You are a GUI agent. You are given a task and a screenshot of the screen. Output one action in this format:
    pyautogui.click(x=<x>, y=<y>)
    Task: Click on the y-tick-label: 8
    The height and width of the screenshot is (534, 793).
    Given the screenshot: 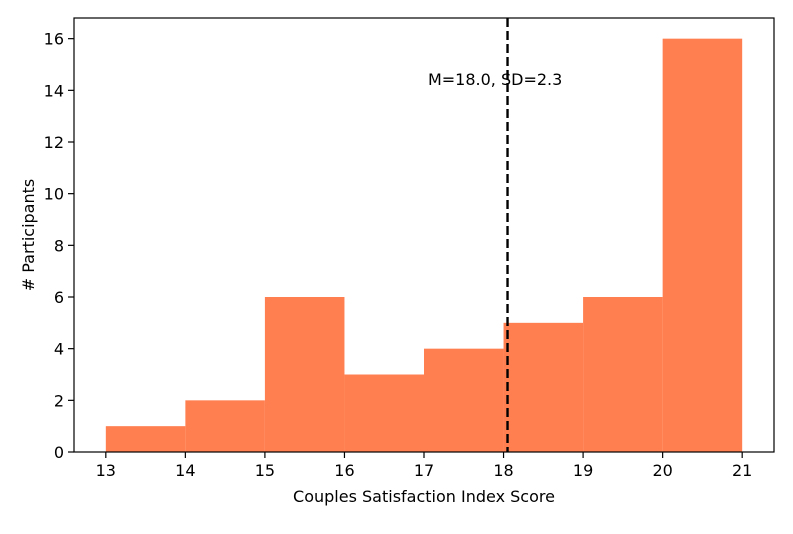 What is the action you would take?
    pyautogui.click(x=59, y=245)
    